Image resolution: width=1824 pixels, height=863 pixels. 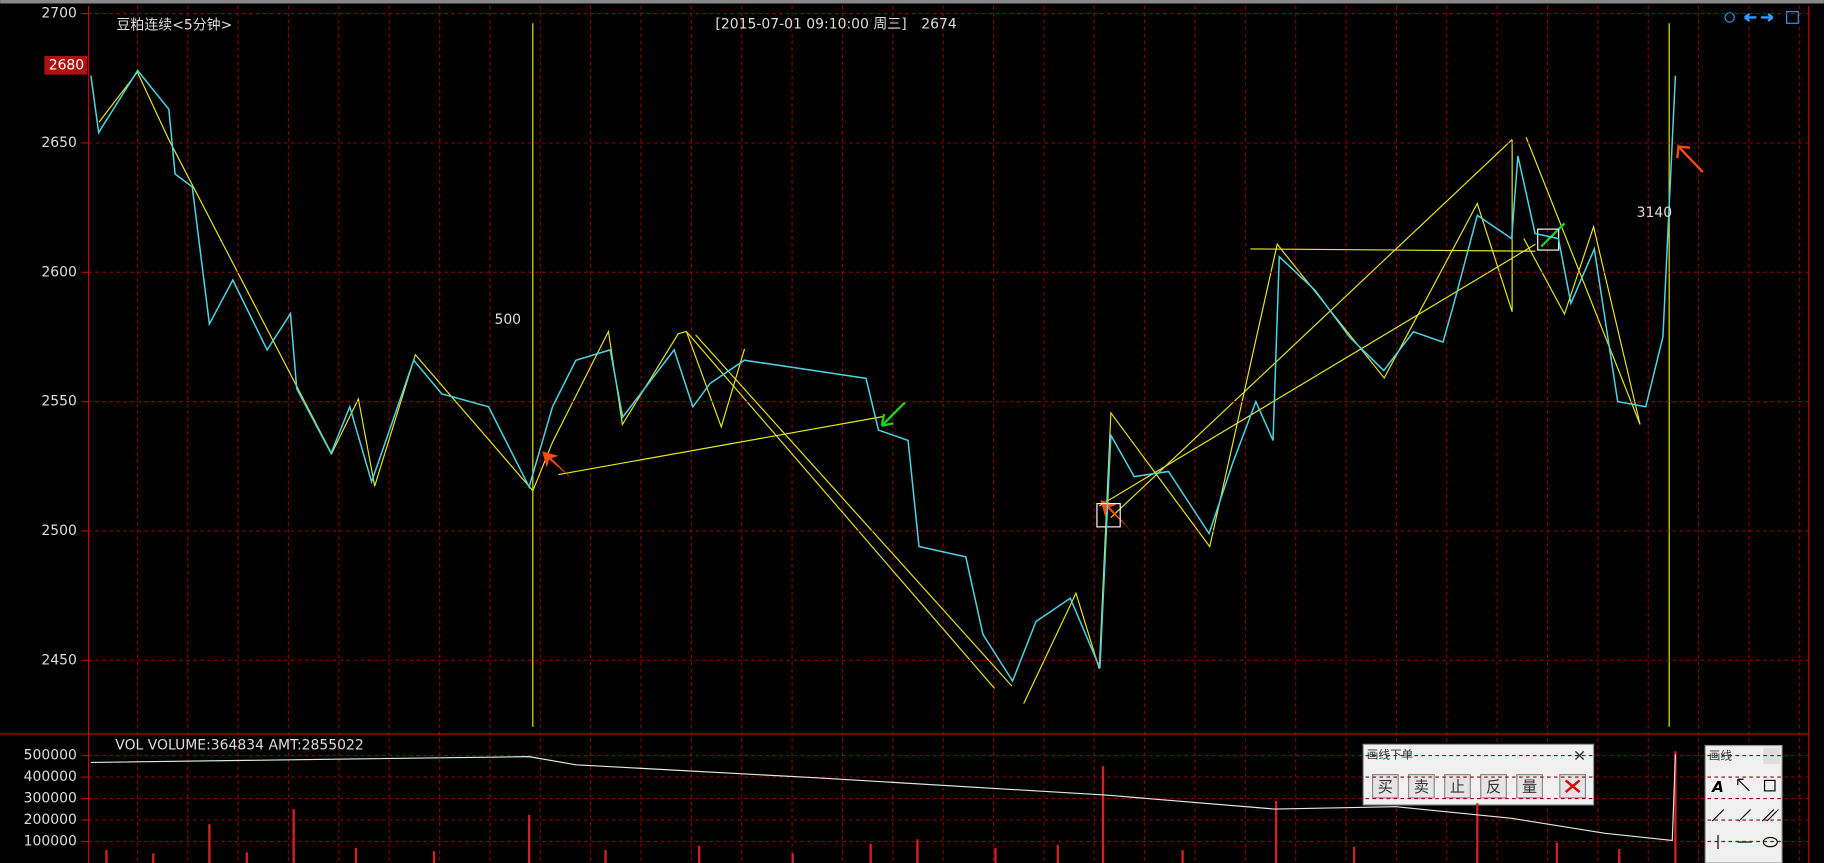 What do you see at coordinates (883, 798) in the screenshot?
I see `open-interest-line` at bounding box center [883, 798].